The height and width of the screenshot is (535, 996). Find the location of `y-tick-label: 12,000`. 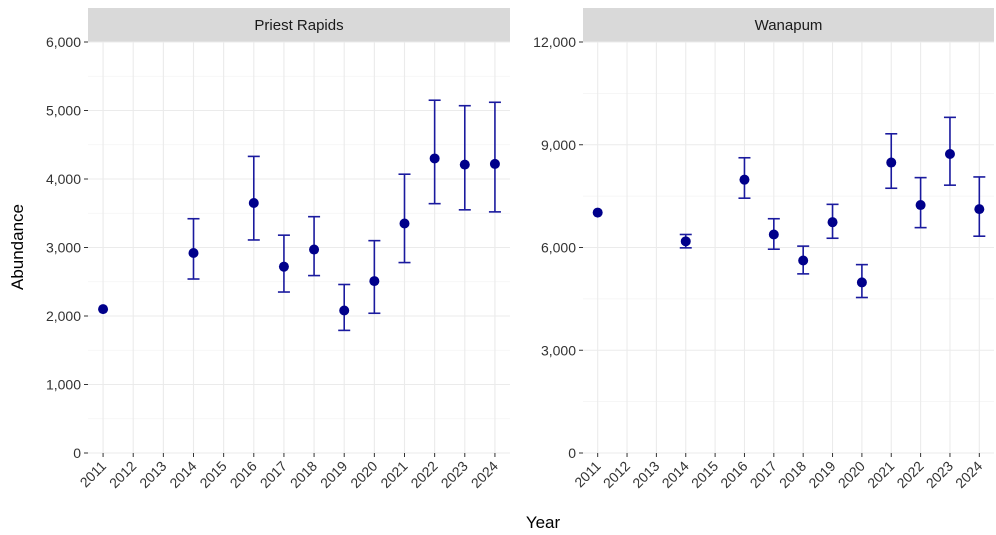

y-tick-label: 12,000 is located at coordinates (554, 42).